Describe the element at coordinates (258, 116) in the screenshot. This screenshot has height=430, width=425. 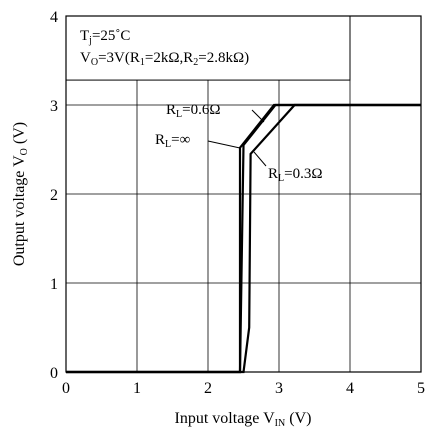
I see `label-rl-0-6-leader` at that location.